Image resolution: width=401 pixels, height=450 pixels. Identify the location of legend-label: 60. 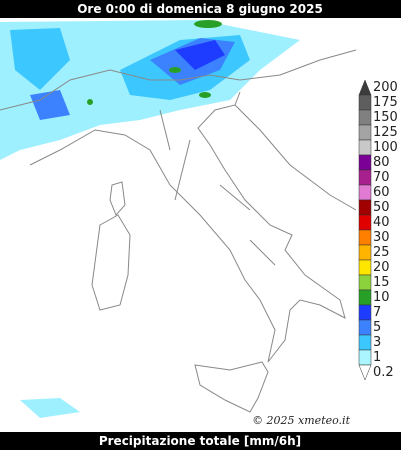
(381, 192).